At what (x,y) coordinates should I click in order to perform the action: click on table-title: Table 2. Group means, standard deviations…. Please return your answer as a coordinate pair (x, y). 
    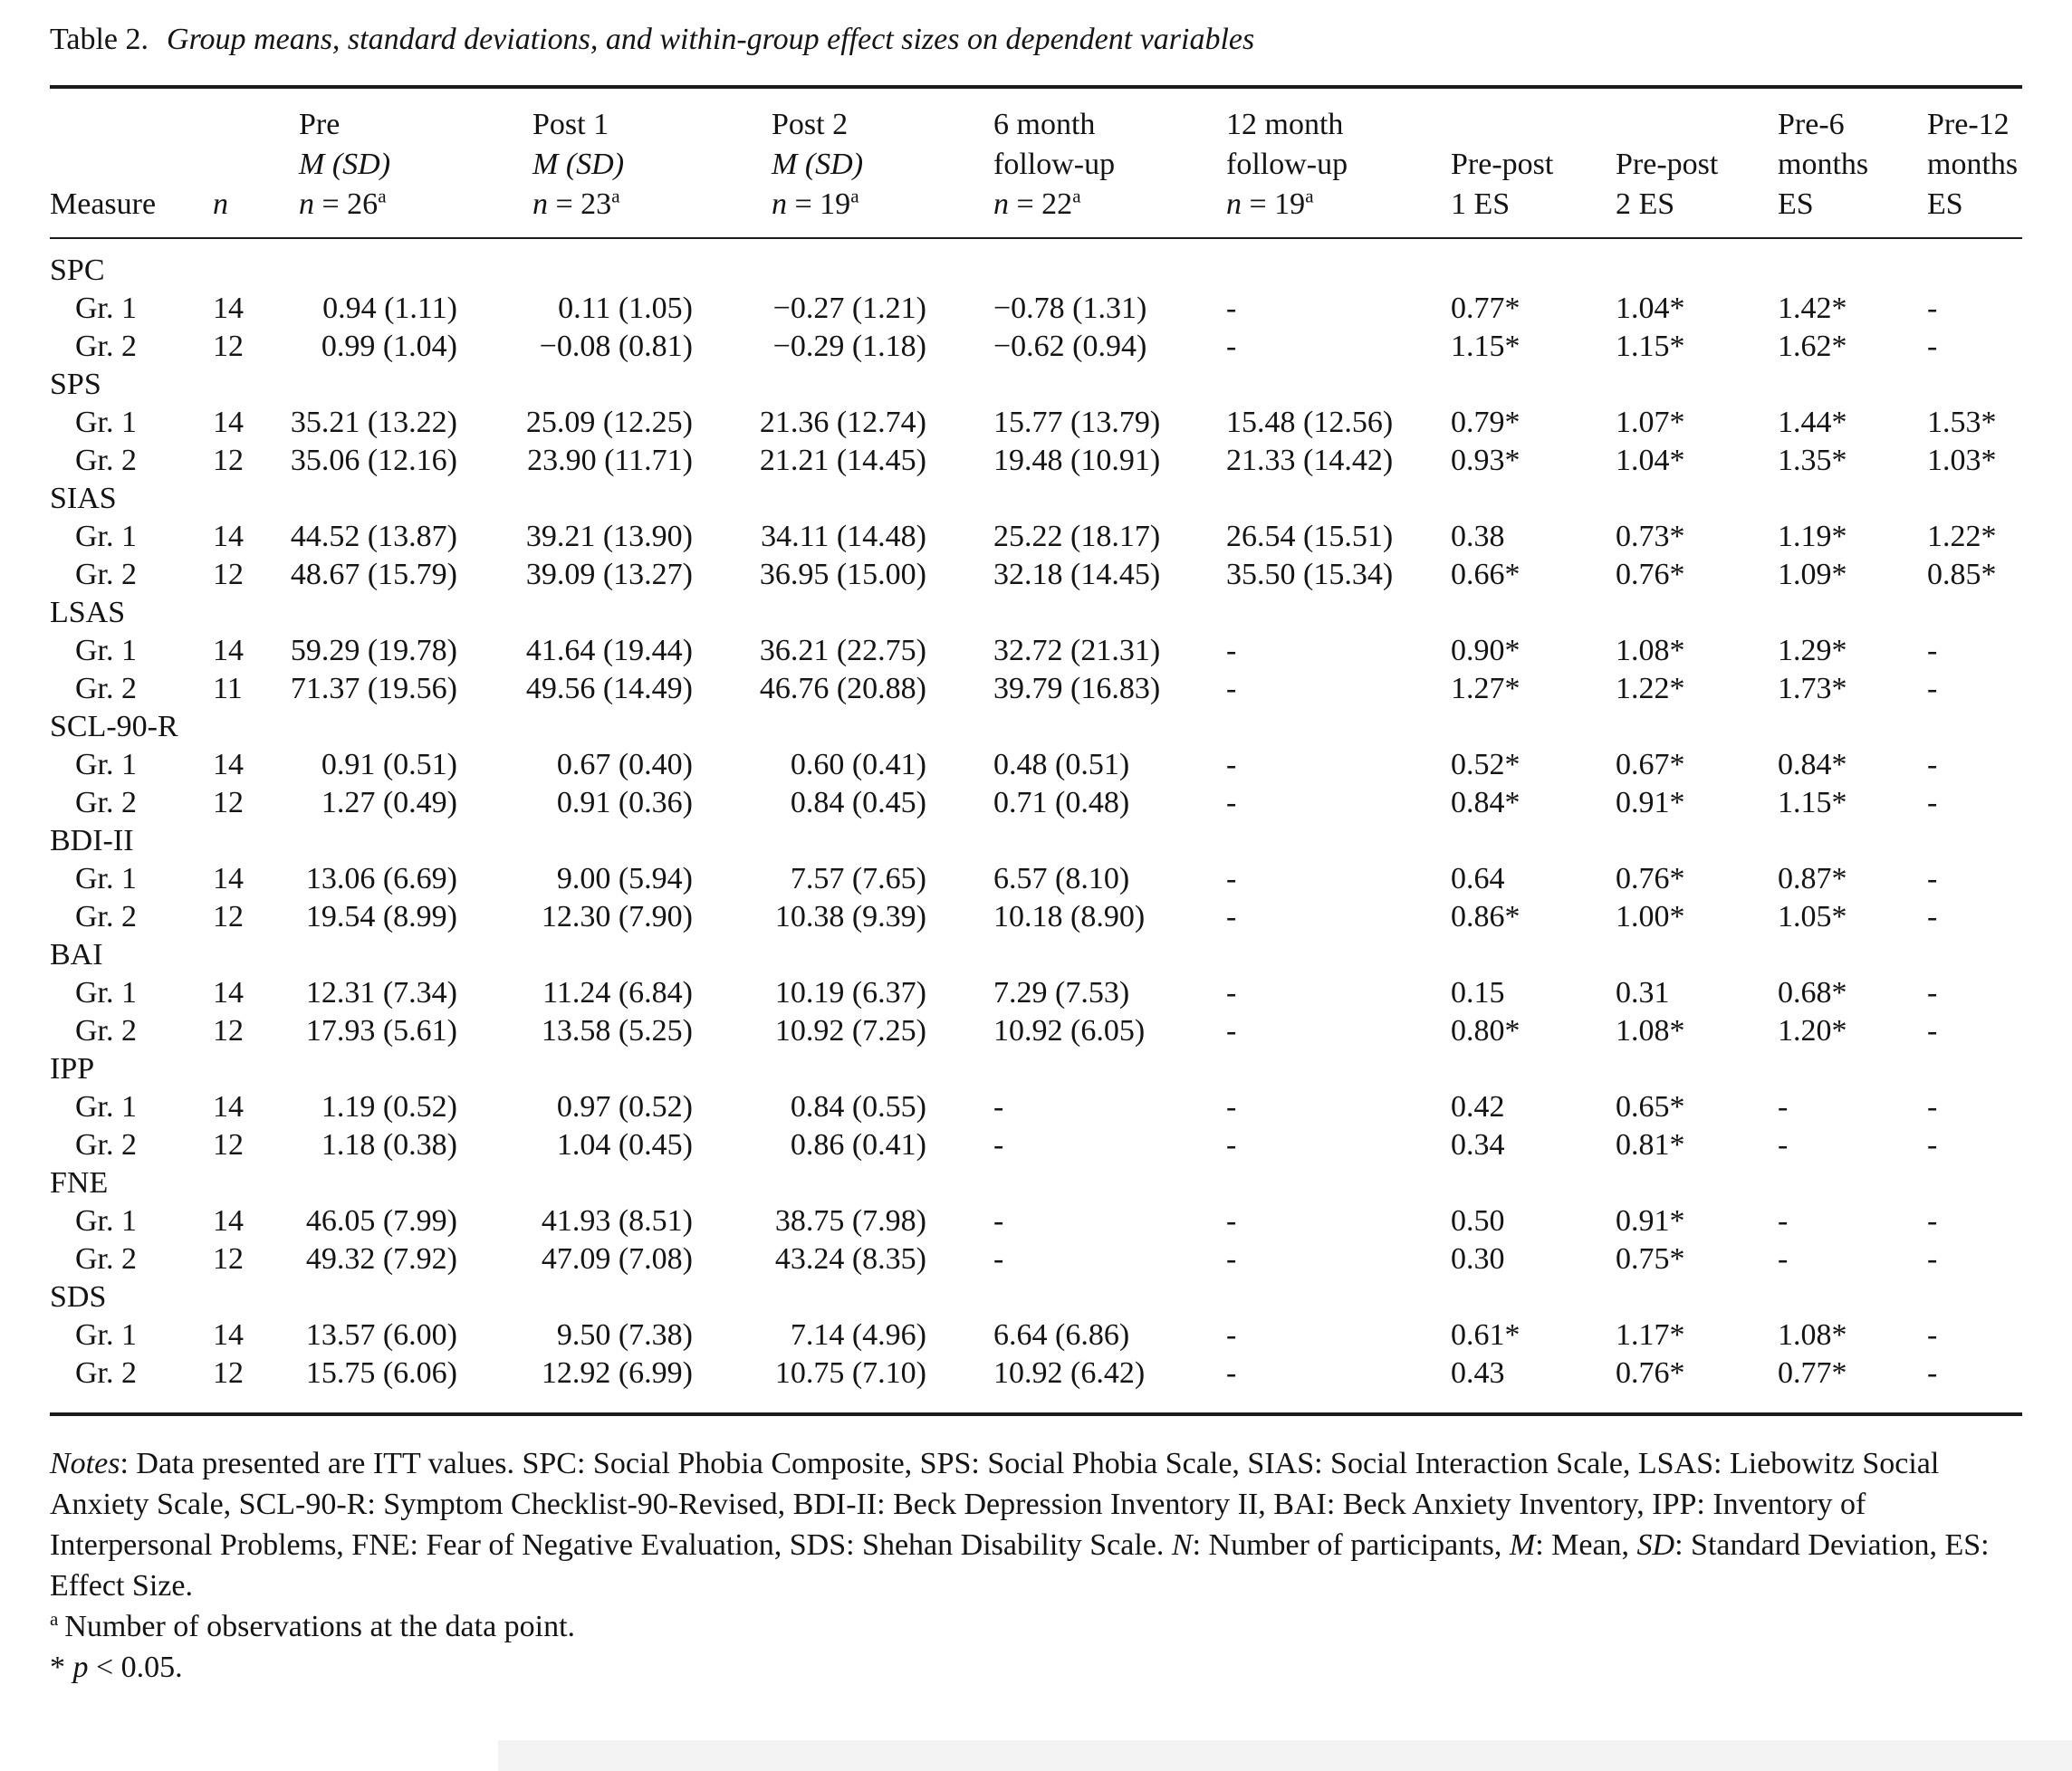
    Looking at the image, I should click on (1036, 40).